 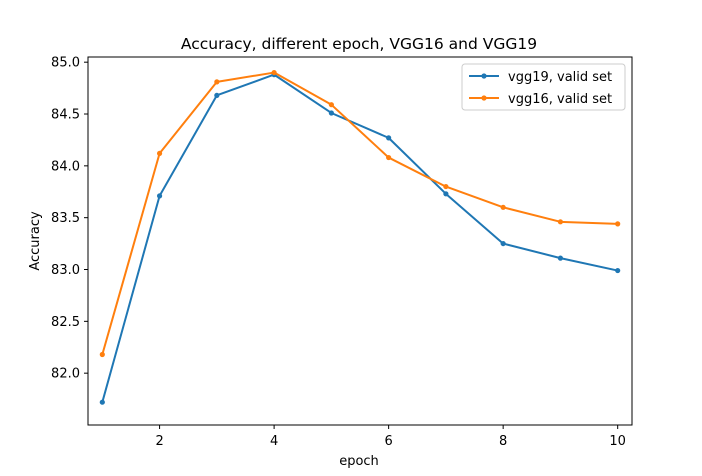 What do you see at coordinates (560, 99) in the screenshot?
I see `legend-label-vgg16: vgg16, valid set` at bounding box center [560, 99].